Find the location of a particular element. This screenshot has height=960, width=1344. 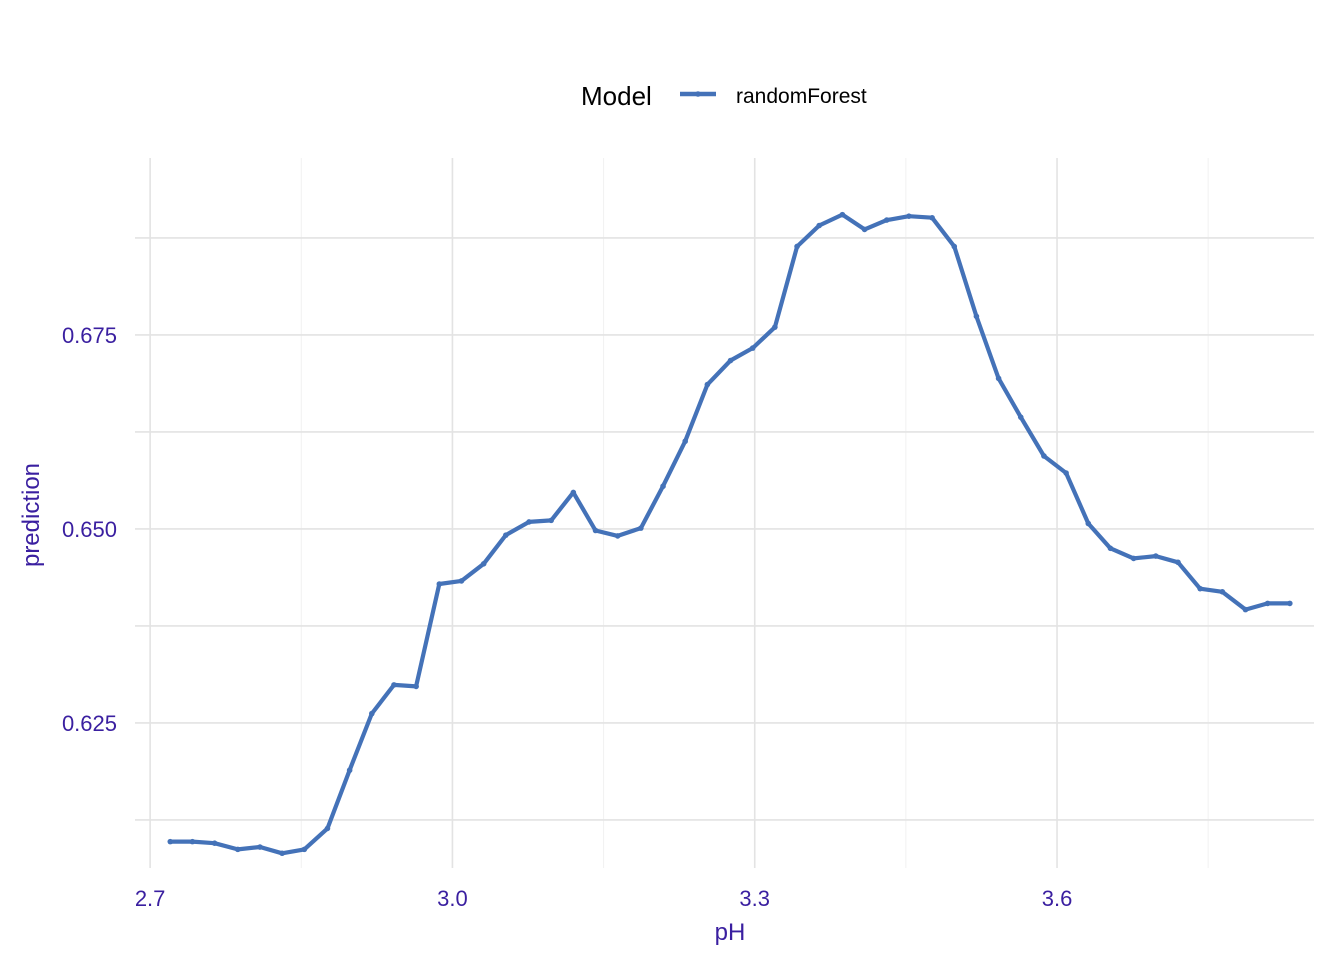

x-tick-label: 3.3 is located at coordinates (754, 898).